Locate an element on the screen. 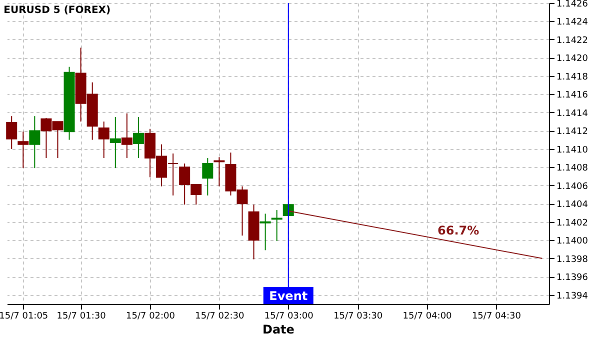  y-tick-label: 1.1406 is located at coordinates (572, 187).